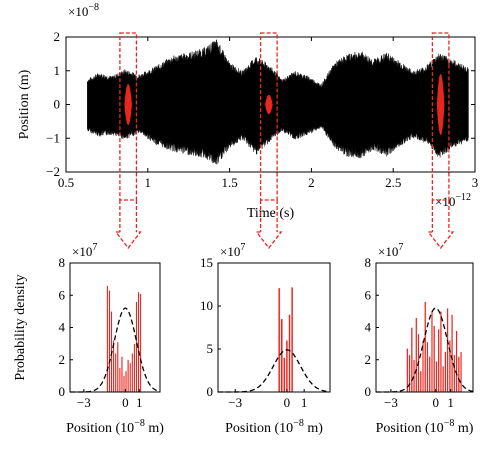 The width and height of the screenshot is (500, 458). What do you see at coordinates (24, 104) in the screenshot?
I see `y-axis-label: Position (m)` at bounding box center [24, 104].